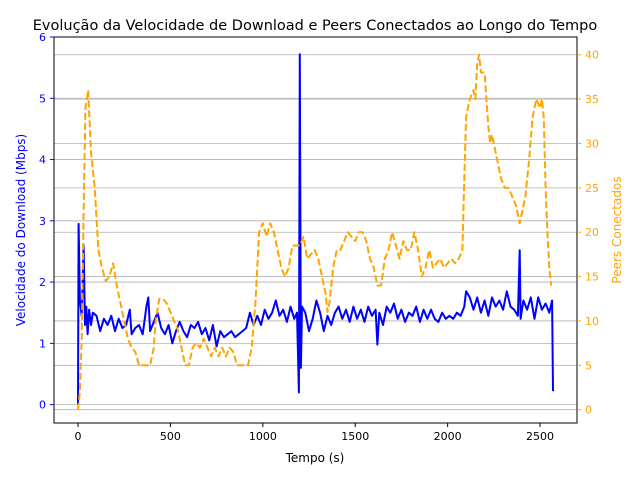 Image resolution: width=640 pixels, height=480 pixels. What do you see at coordinates (592, 143) in the screenshot?
I see `y-right-tick-label-30: 30` at bounding box center [592, 143].